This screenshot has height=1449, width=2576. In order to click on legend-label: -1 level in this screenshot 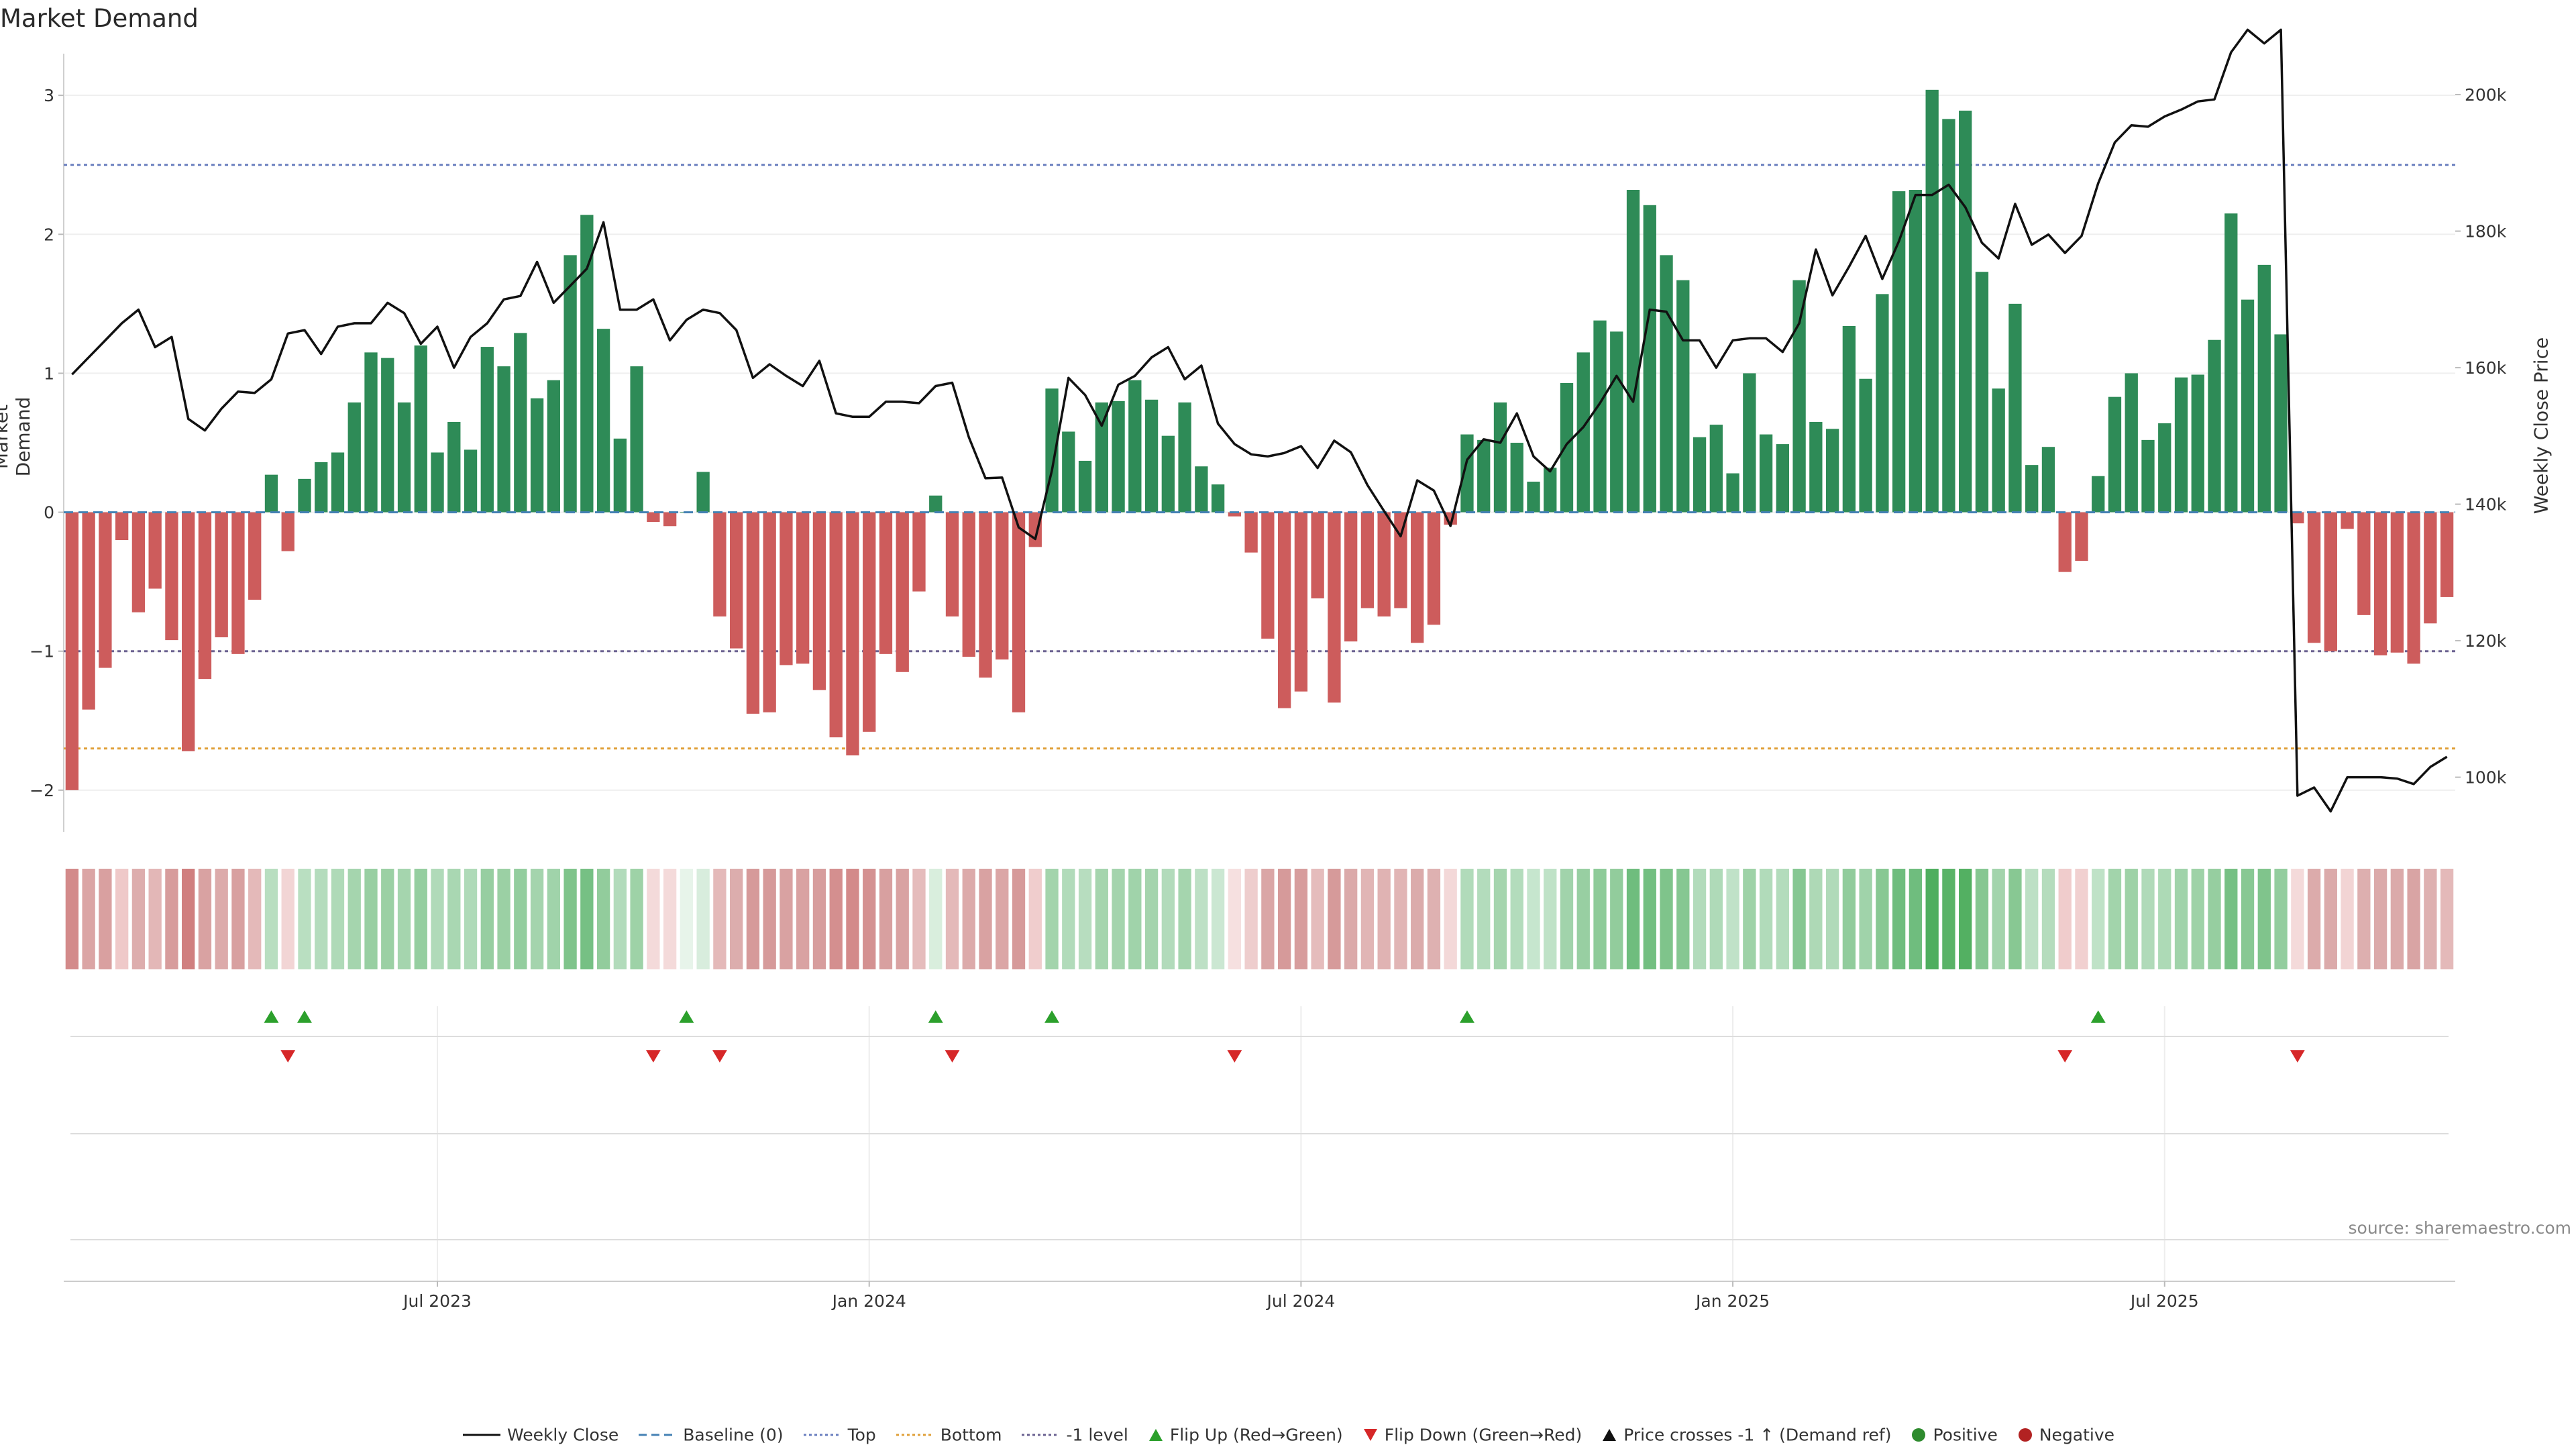, I will do `click(1097, 1435)`.